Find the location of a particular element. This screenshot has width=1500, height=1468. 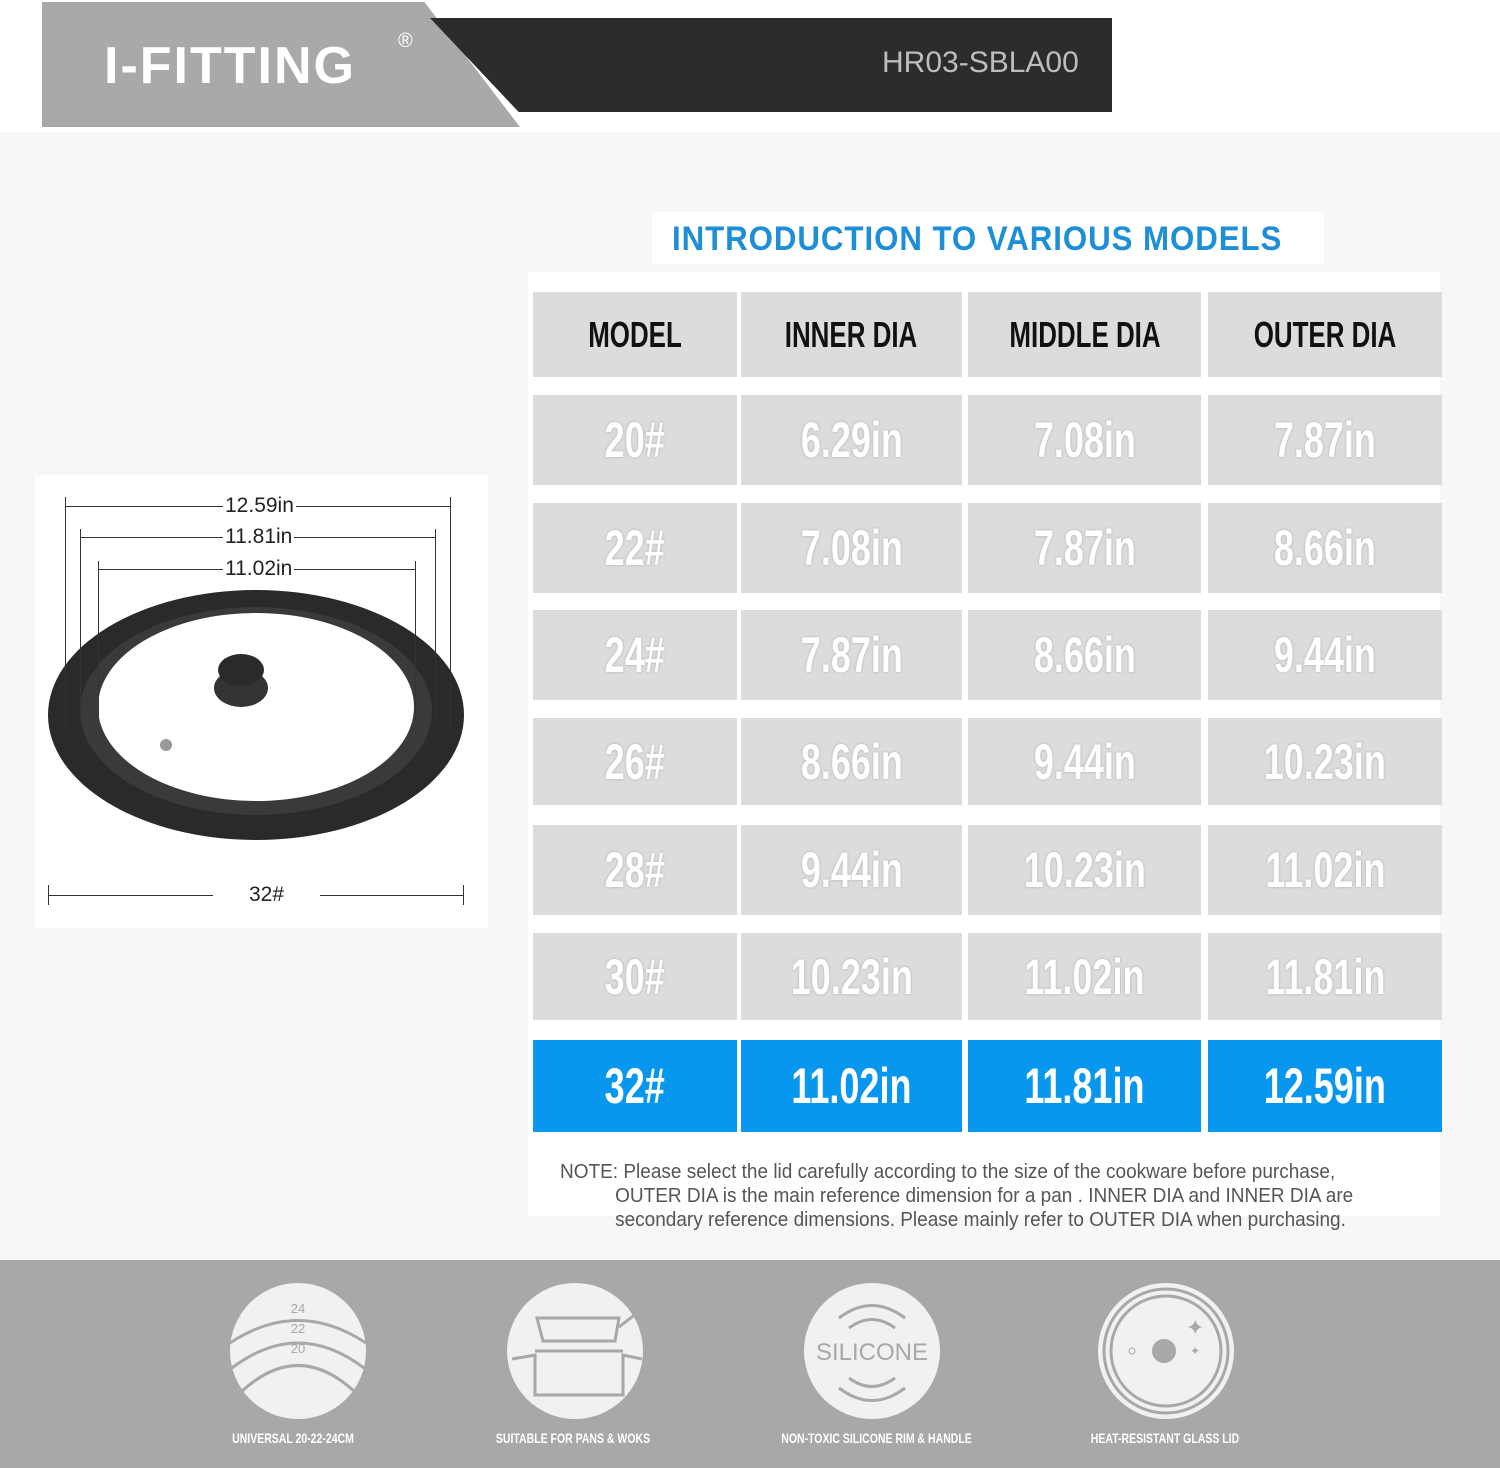

table-cell: 22# is located at coordinates (635, 548).